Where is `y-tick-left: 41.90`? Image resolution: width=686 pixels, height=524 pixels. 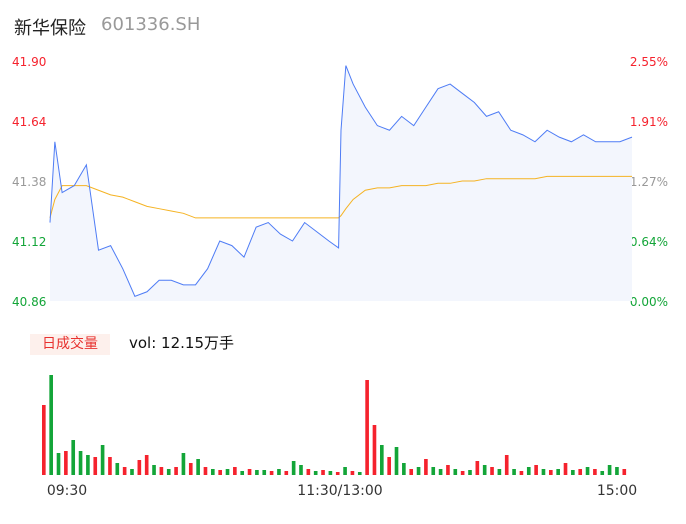 y-tick-left: 41.90 is located at coordinates (29, 62).